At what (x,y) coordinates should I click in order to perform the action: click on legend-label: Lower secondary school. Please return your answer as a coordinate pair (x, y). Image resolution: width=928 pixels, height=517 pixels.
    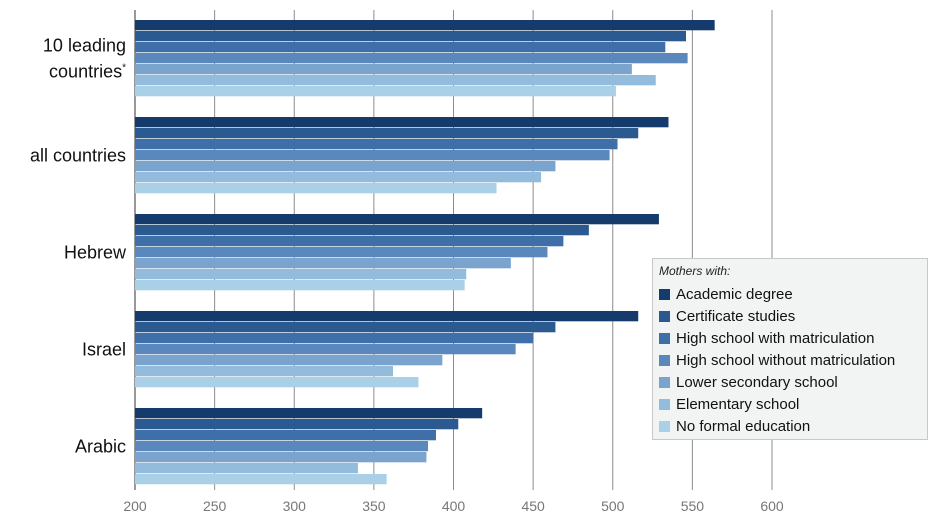
    Looking at the image, I should click on (757, 382).